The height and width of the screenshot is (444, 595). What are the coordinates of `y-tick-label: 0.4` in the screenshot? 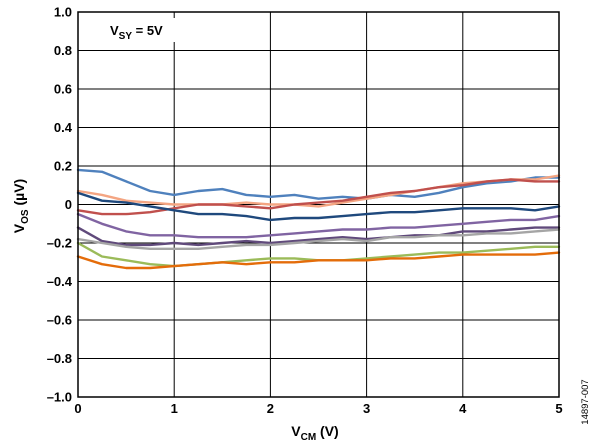 It's located at (63, 127).